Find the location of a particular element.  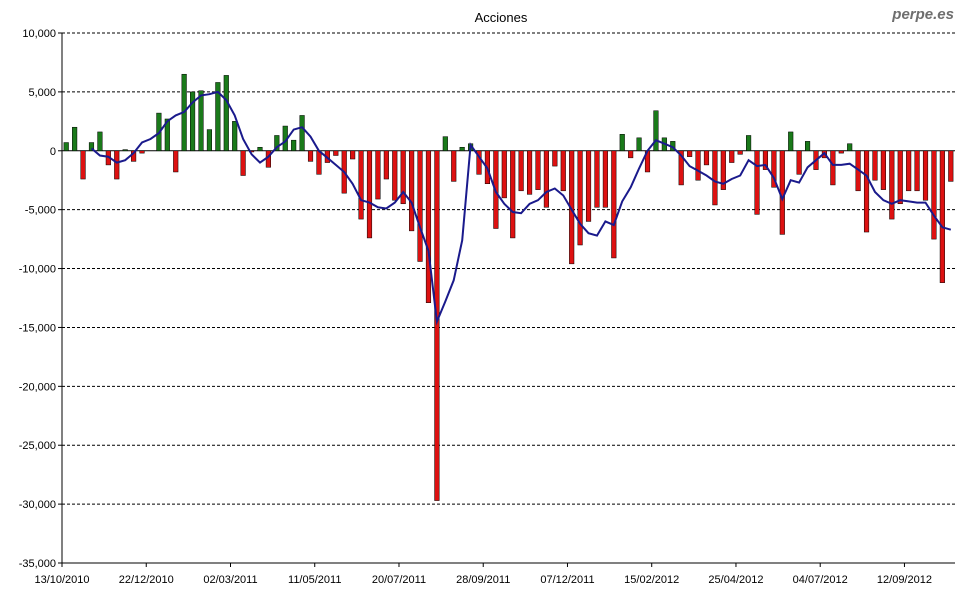

x-tick-label: 15/02/2012 is located at coordinates (651, 580).